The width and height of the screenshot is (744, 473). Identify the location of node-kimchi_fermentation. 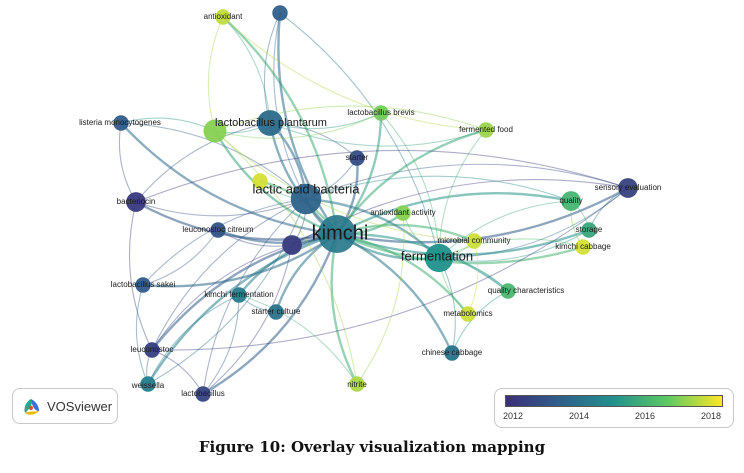
(239, 295).